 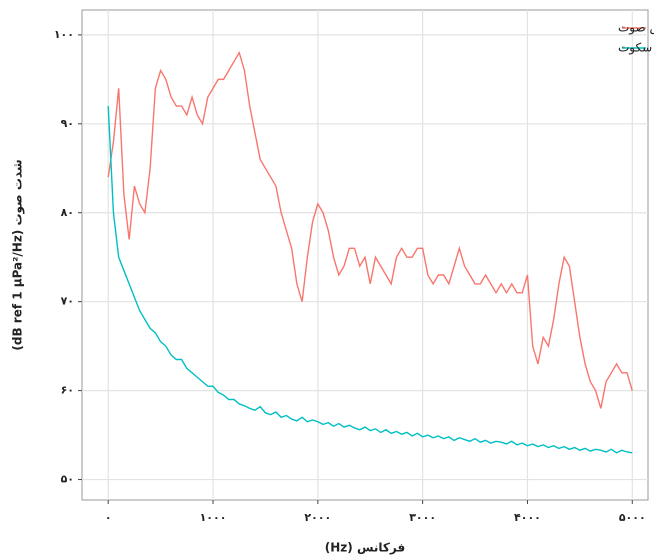 What do you see at coordinates (67, 301) in the screenshot?
I see `y-tick-label: ۷۰` at bounding box center [67, 301].